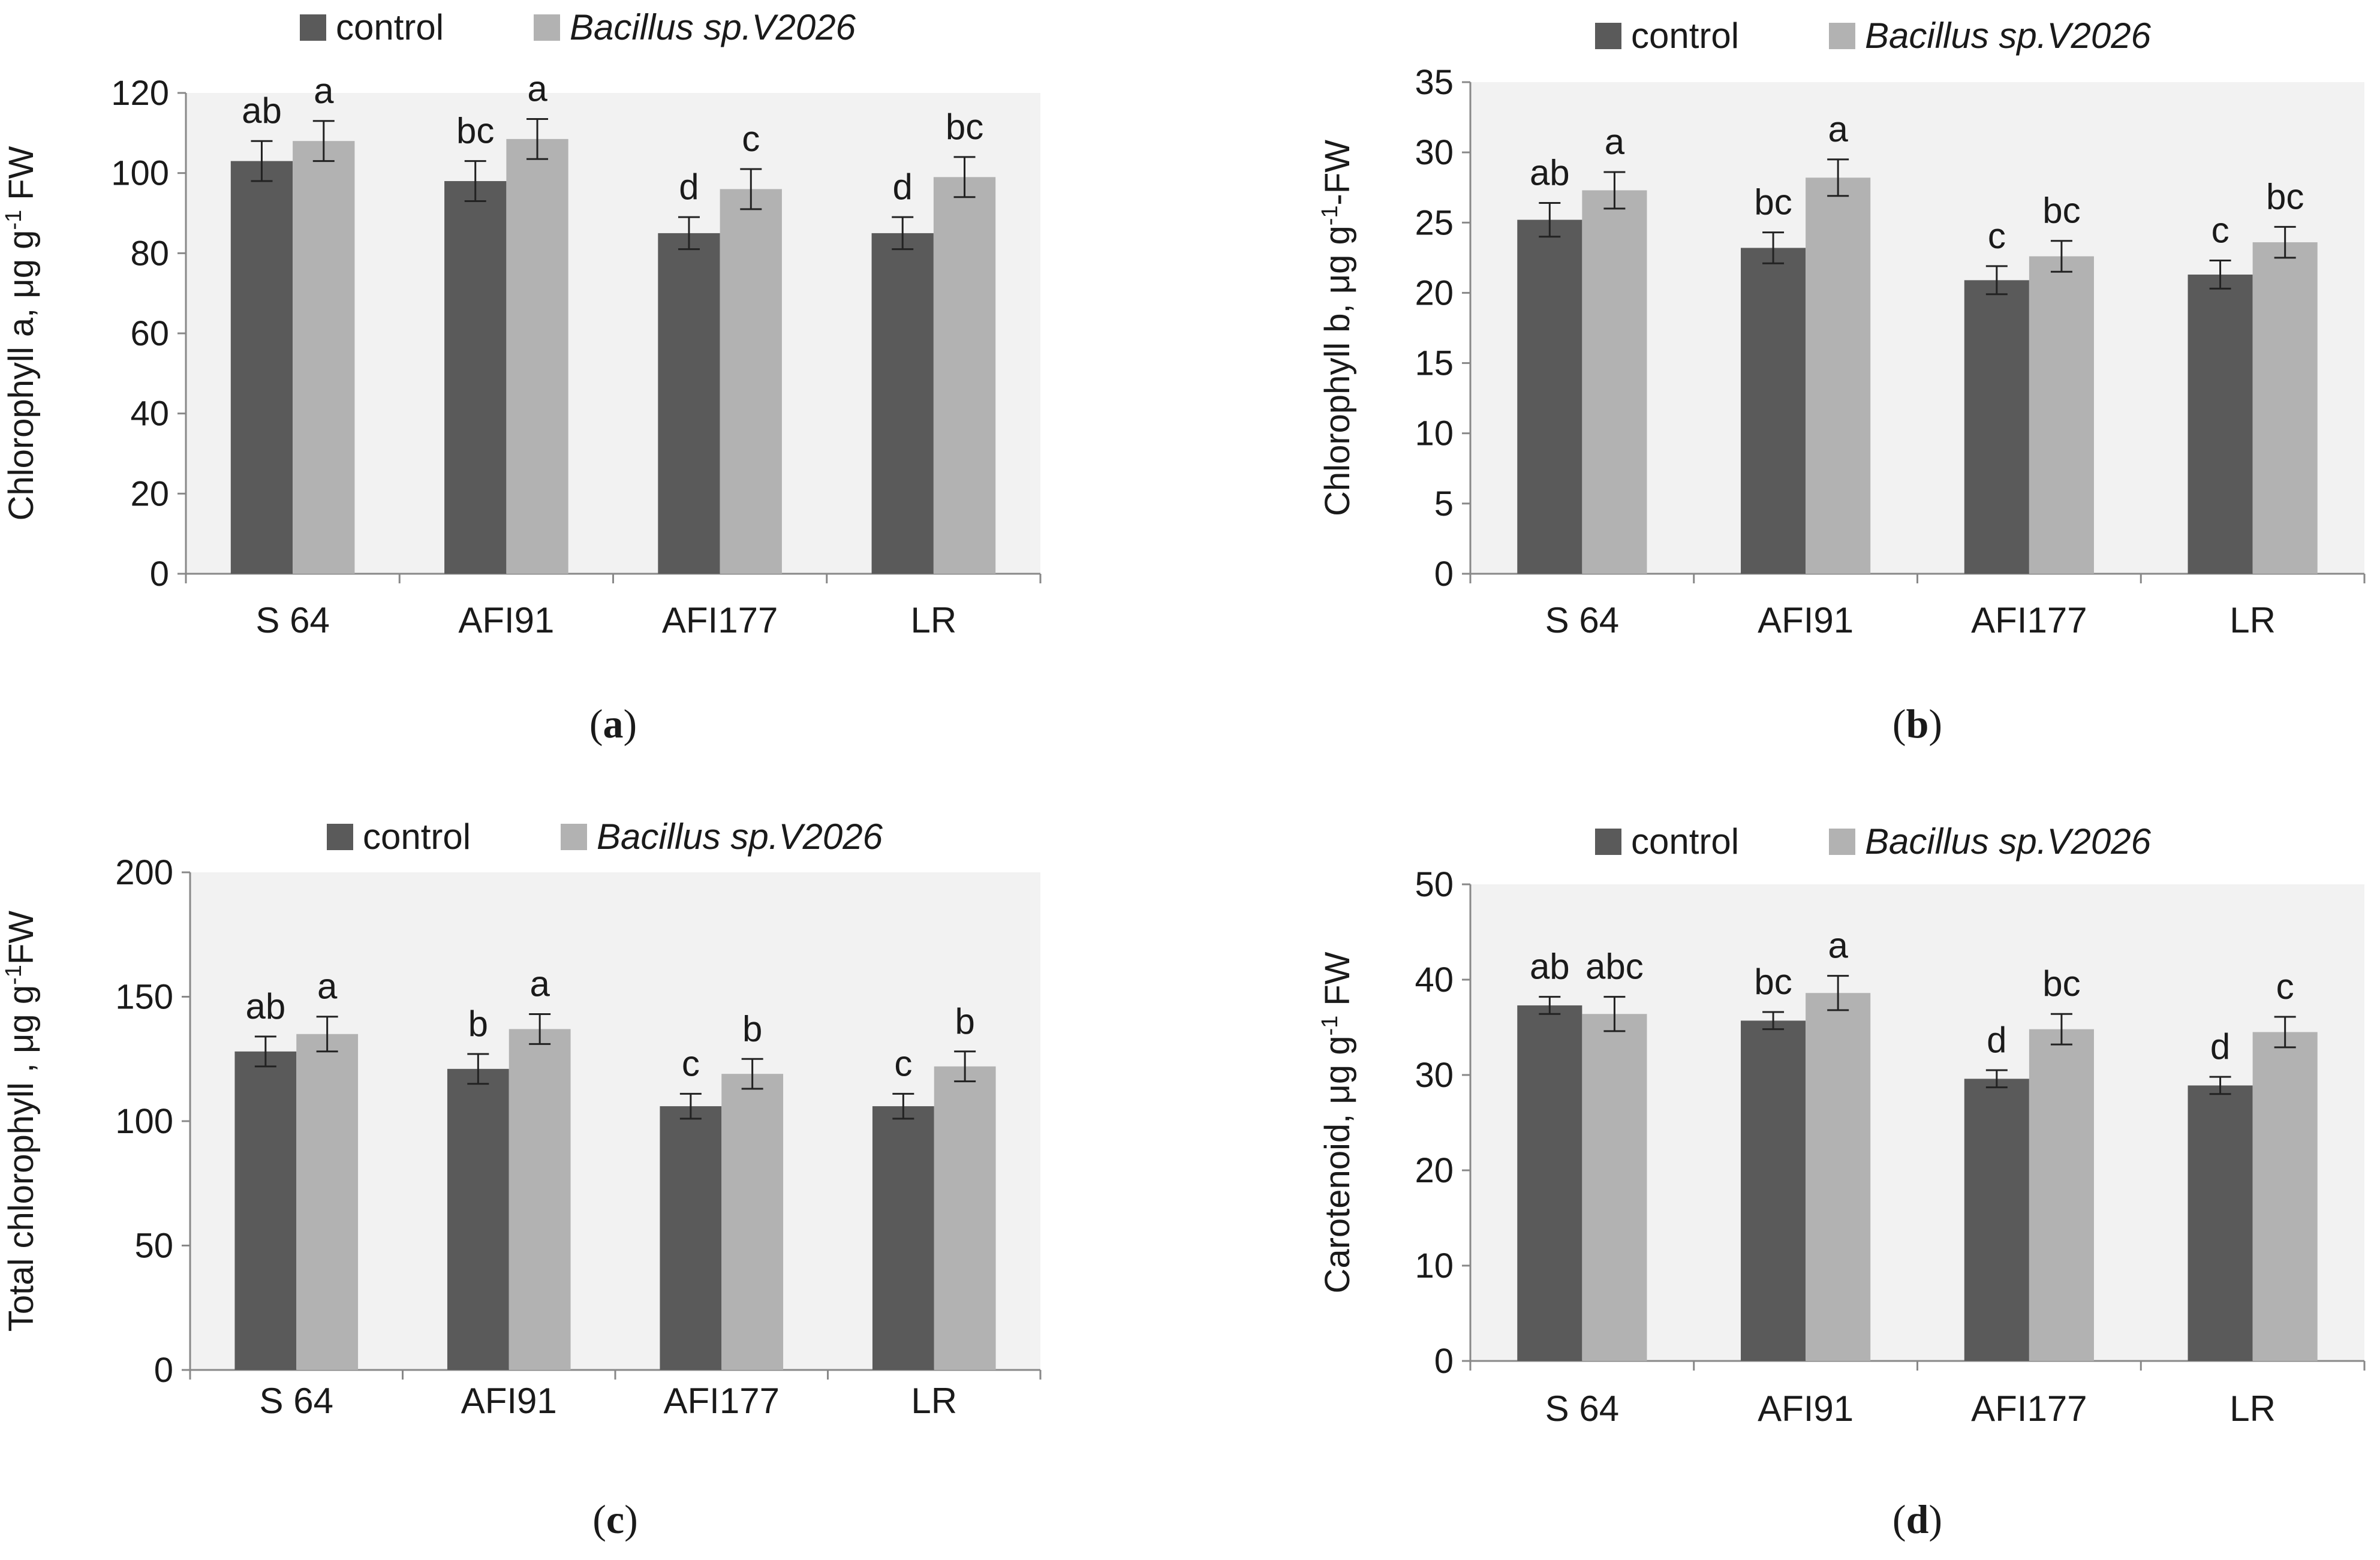 The width and height of the screenshot is (2380, 1560). What do you see at coordinates (21, 333) in the screenshot?
I see `y-axis-label: Chlorophyll a, μg g-1 FW` at bounding box center [21, 333].